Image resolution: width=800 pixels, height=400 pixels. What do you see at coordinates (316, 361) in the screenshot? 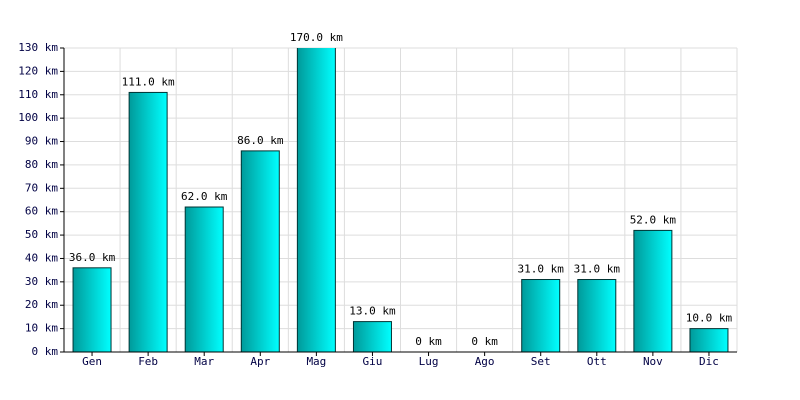
I see `x-tick-label: Mag` at bounding box center [316, 361].